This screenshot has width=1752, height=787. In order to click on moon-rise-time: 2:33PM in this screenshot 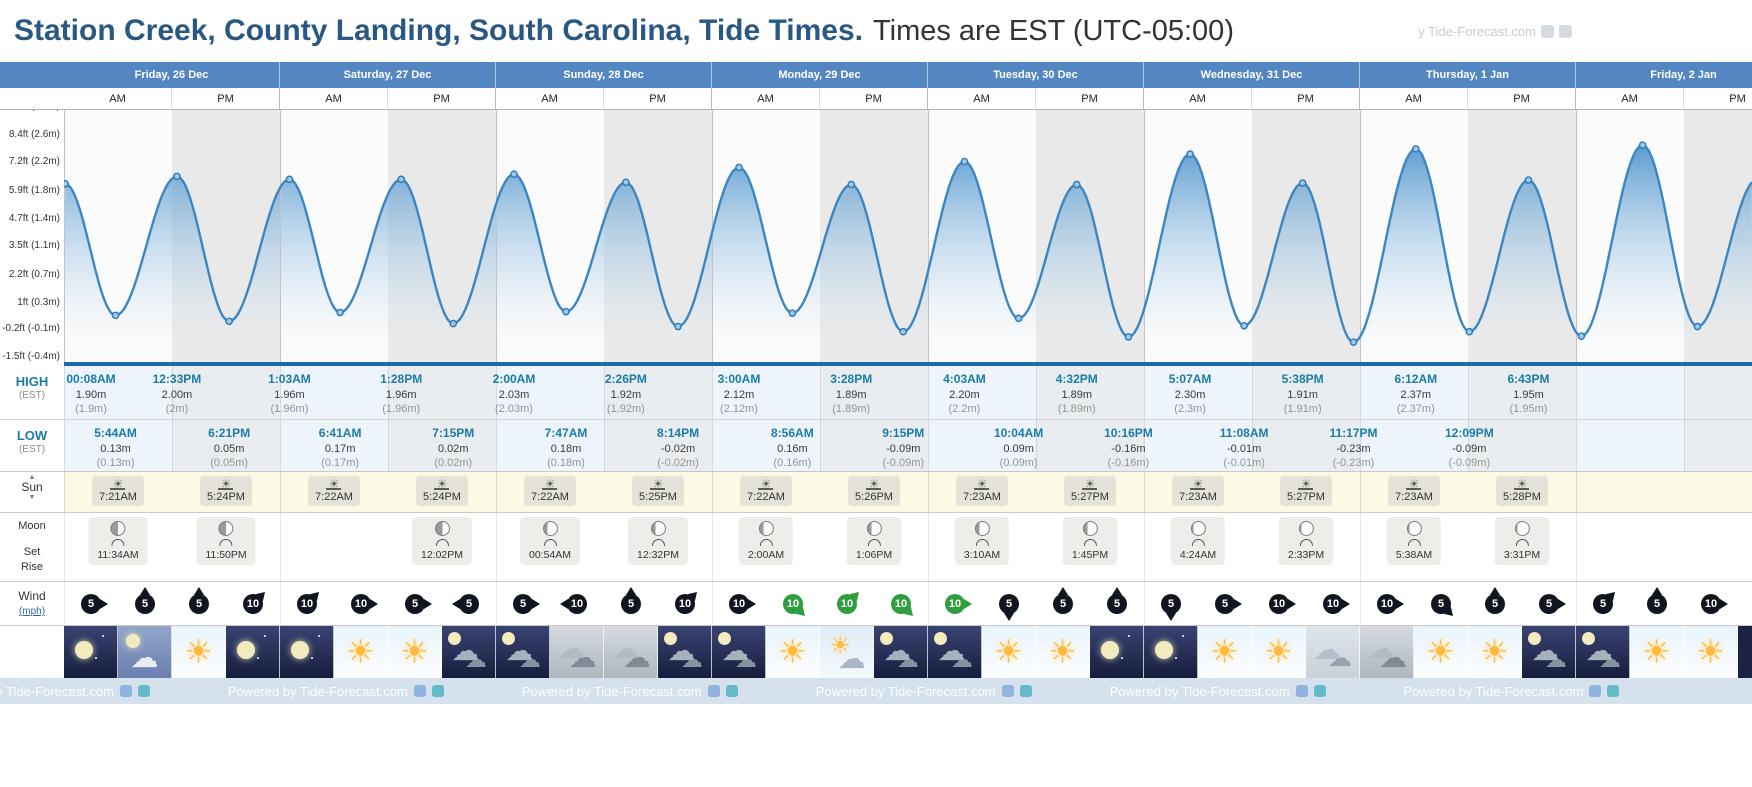, I will do `click(1306, 555)`.